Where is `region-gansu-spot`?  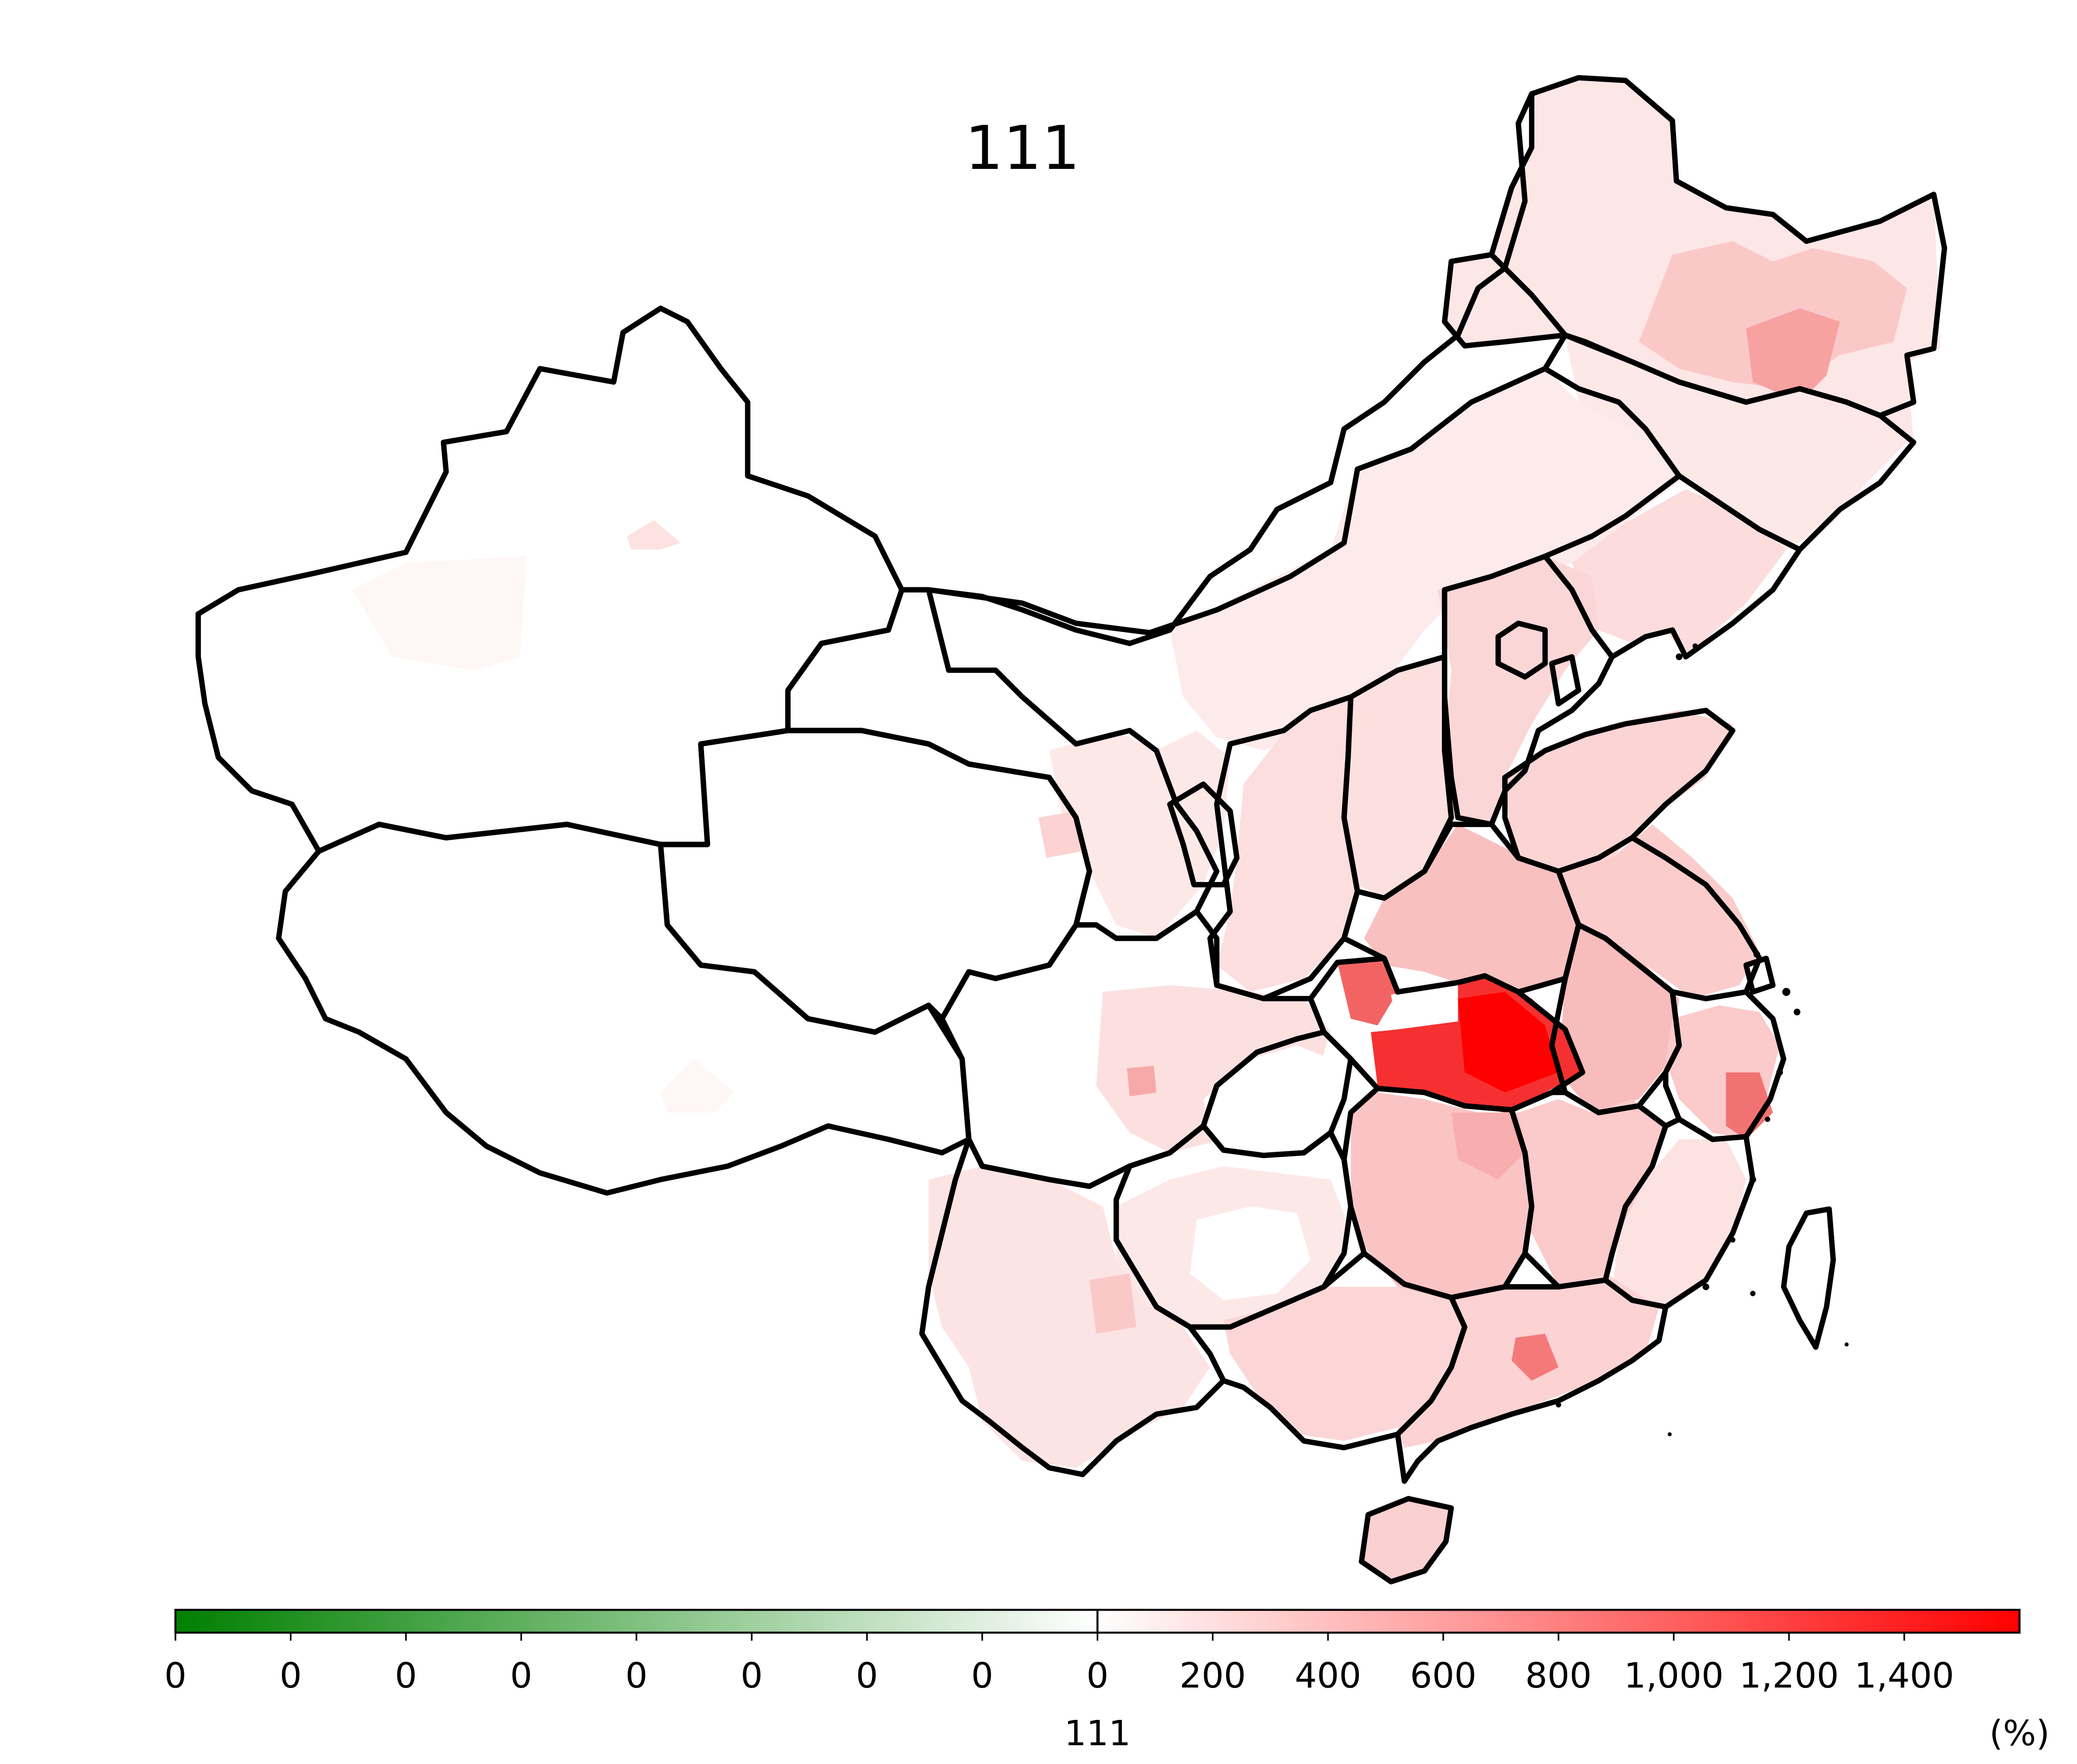
region-gansu-spot is located at coordinates (1060, 834).